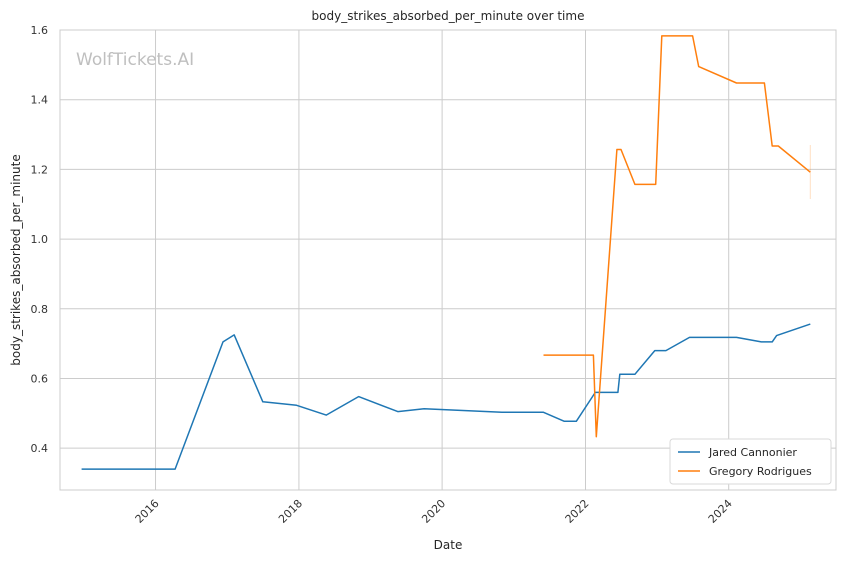 This screenshot has width=844, height=561. I want to click on watermark: WolfTickets.AI, so click(135, 60).